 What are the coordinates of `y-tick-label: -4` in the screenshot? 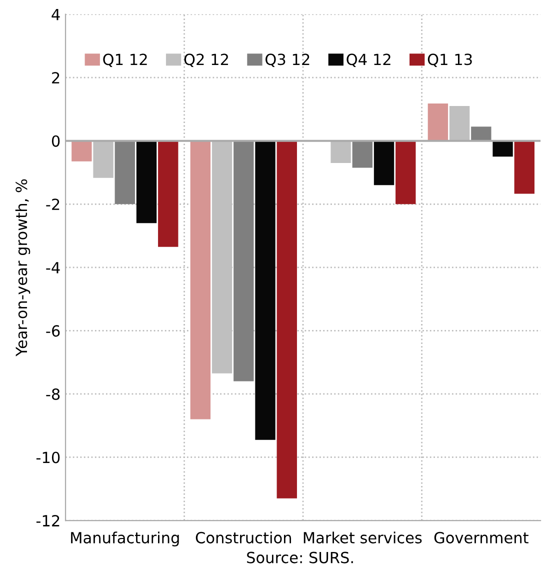 It's located at (53, 268).